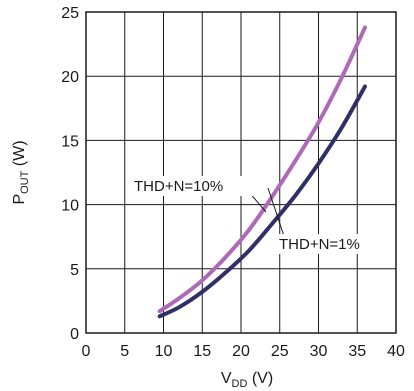  What do you see at coordinates (396, 351) in the screenshot?
I see `x-tick-label: 40` at bounding box center [396, 351].